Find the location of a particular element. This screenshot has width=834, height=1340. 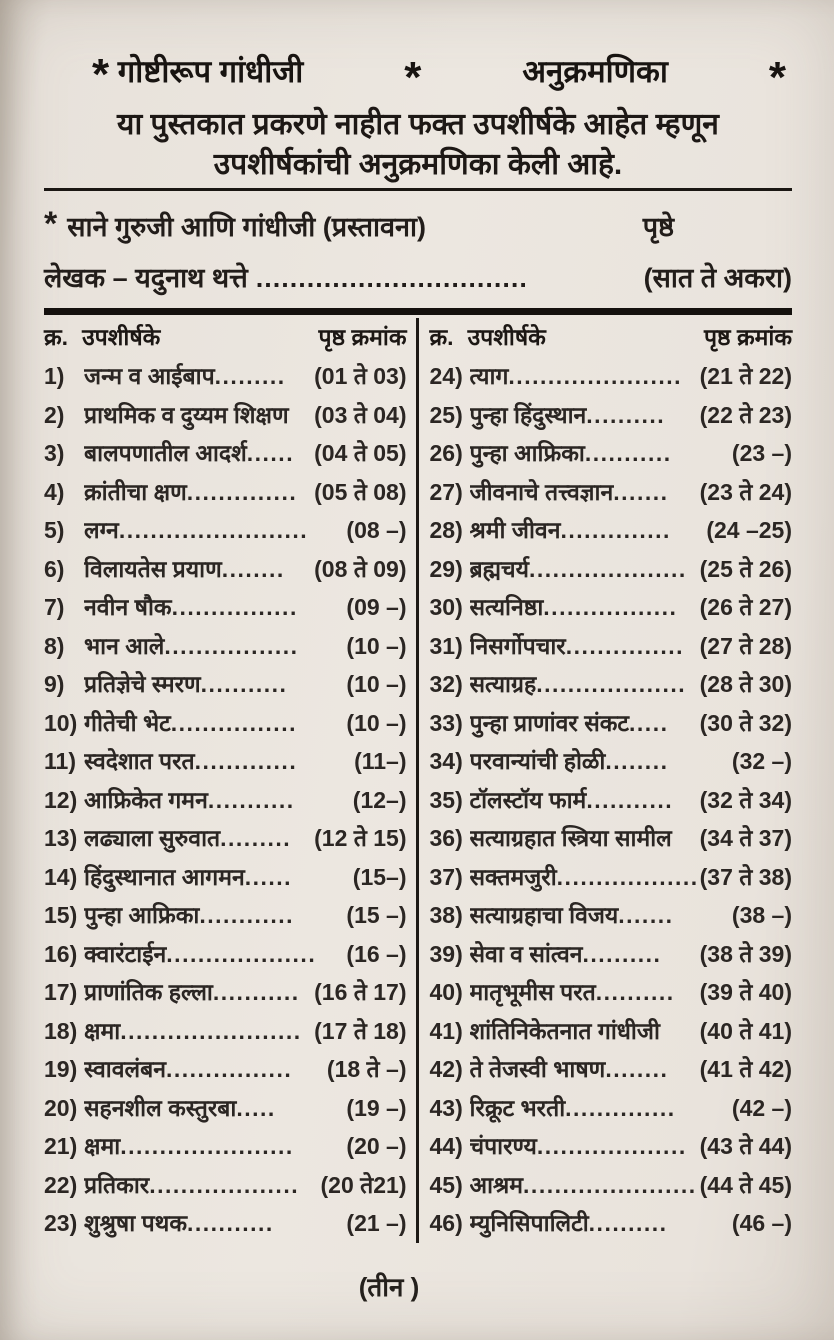

toc-row: 46) म्युनिसिपालिटी.......... (46 –) is located at coordinates (611, 1223).